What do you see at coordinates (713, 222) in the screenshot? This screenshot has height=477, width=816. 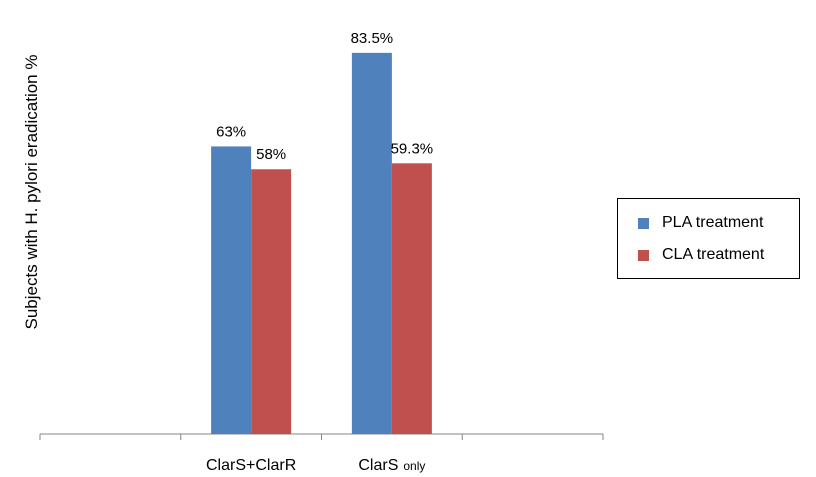 I see `legend-label-pla: PLA treatment` at bounding box center [713, 222].